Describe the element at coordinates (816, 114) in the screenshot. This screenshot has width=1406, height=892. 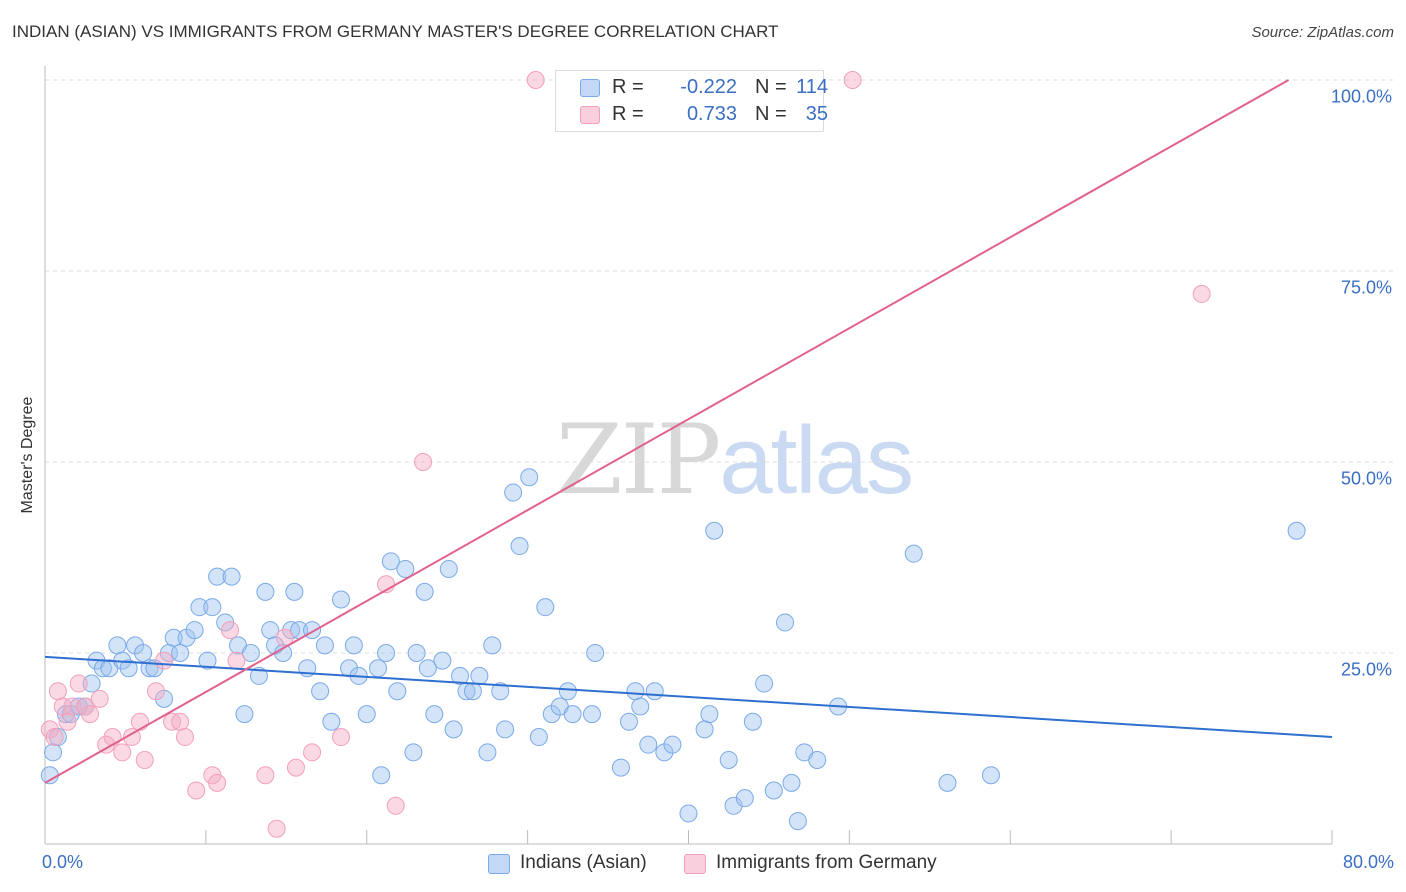
I see `legend-n-value-germany: 35` at that location.